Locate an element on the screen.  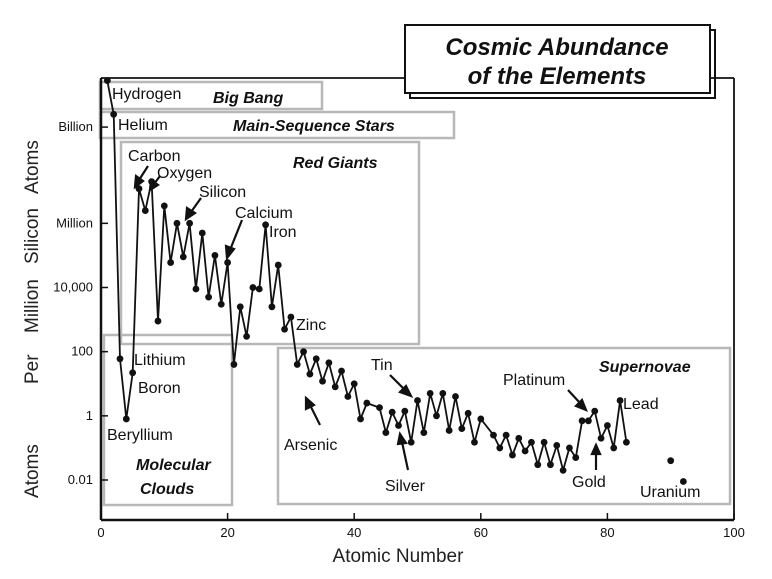
region-label-supernovae: Supernovae is located at coordinates (645, 367).